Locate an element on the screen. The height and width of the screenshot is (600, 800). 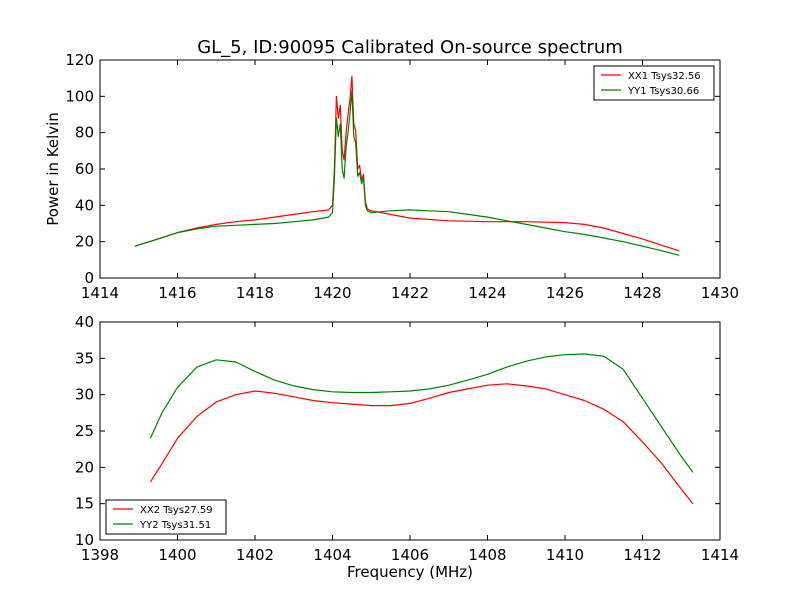
x-tick-label: 1406 is located at coordinates (410, 555).